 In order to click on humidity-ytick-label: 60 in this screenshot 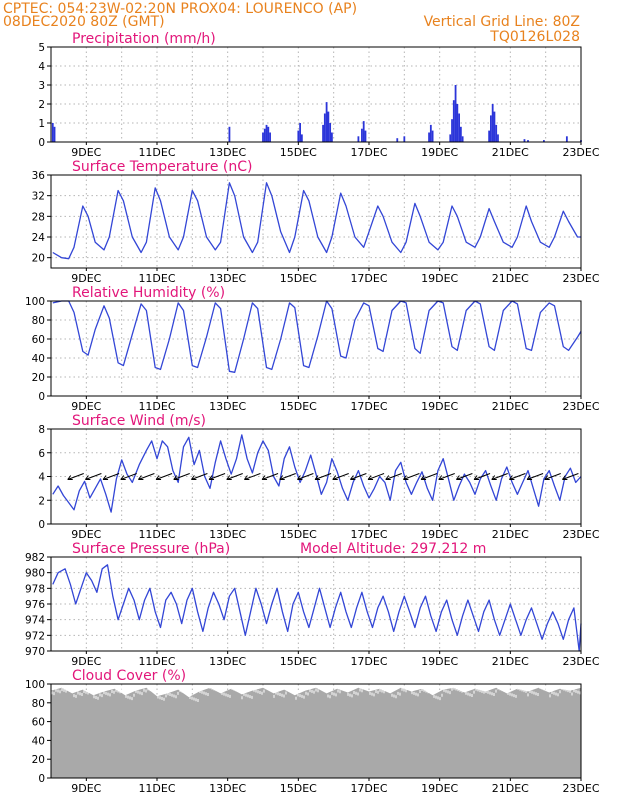, I will do `click(38, 340)`.